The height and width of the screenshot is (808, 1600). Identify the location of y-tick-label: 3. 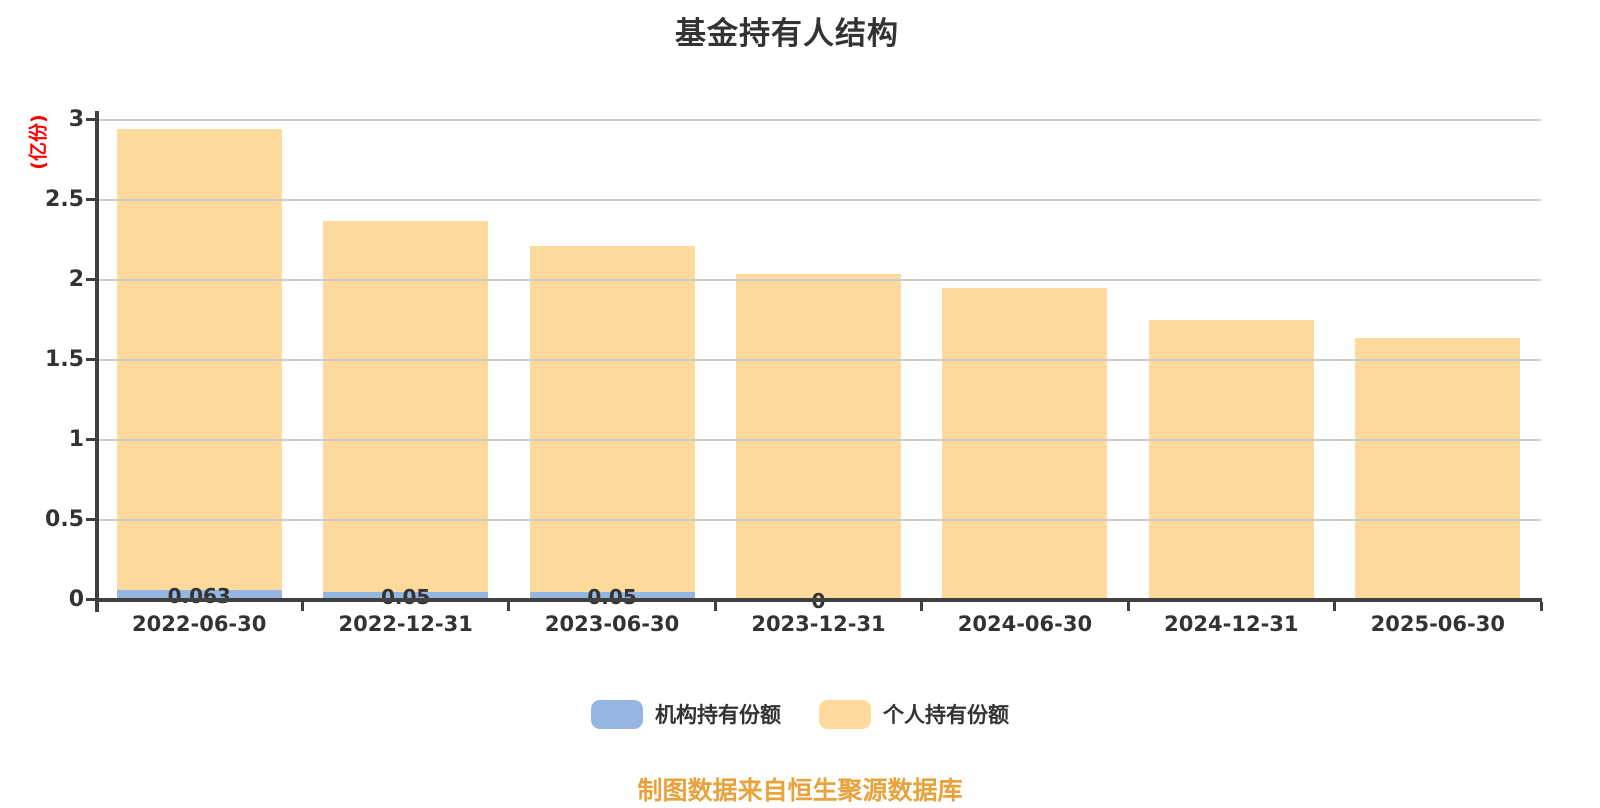
(76, 119).